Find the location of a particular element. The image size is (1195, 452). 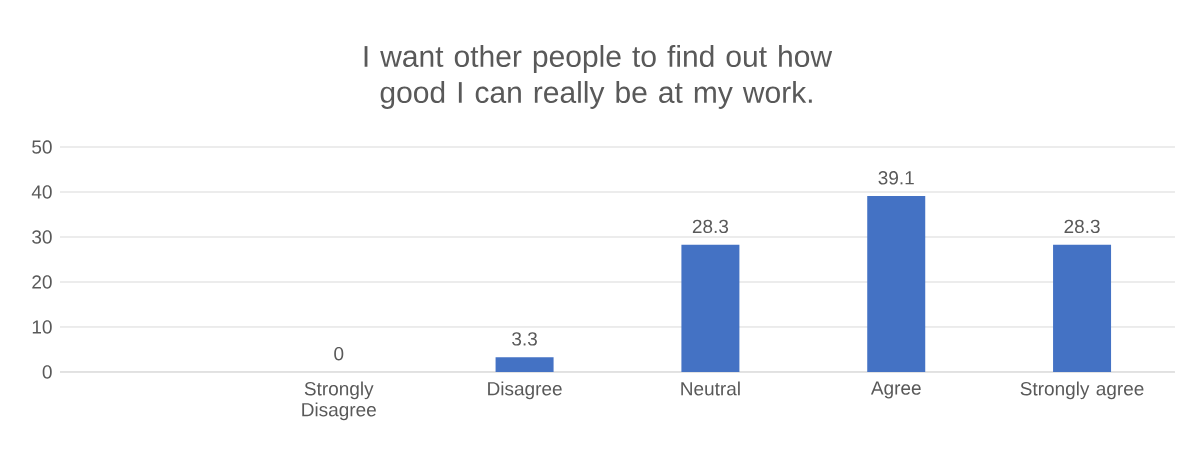

x-tick-label: Neutral is located at coordinates (710, 388).